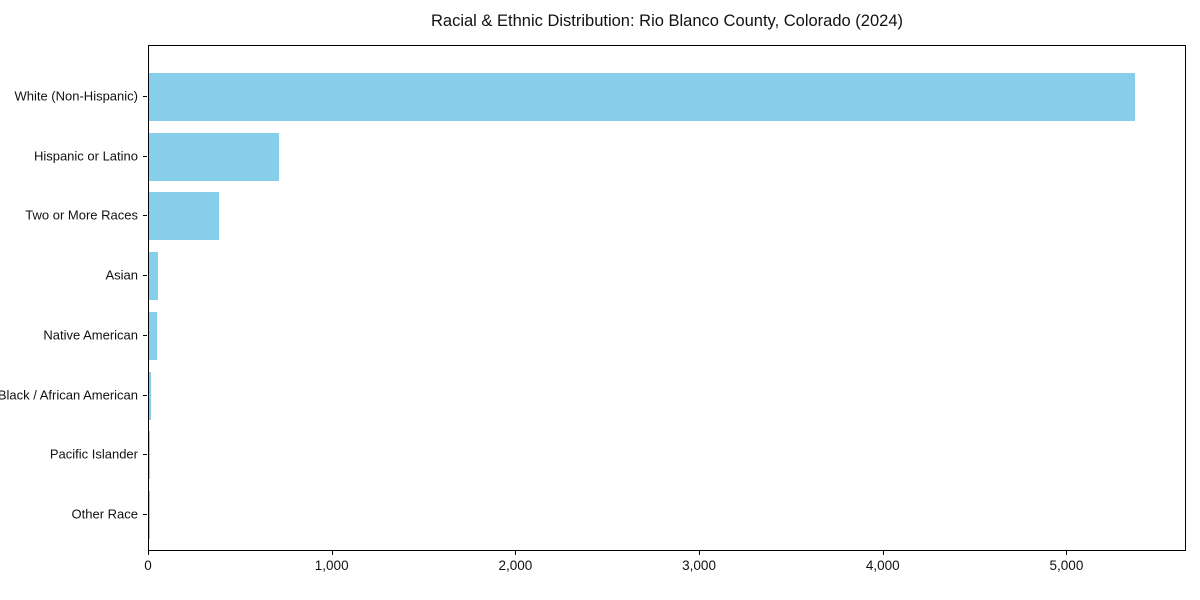 This screenshot has width=1200, height=600. Describe the element at coordinates (154, 276) in the screenshot. I see `bar-asian` at that location.